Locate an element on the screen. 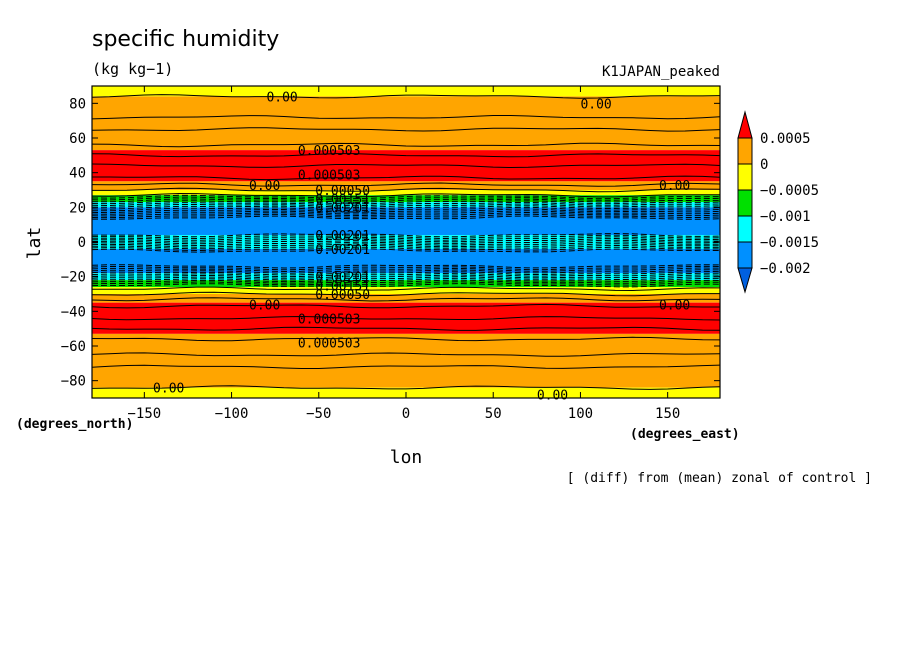 The image size is (904, 654). y-tick-label-6: −40 is located at coordinates (73, 312).